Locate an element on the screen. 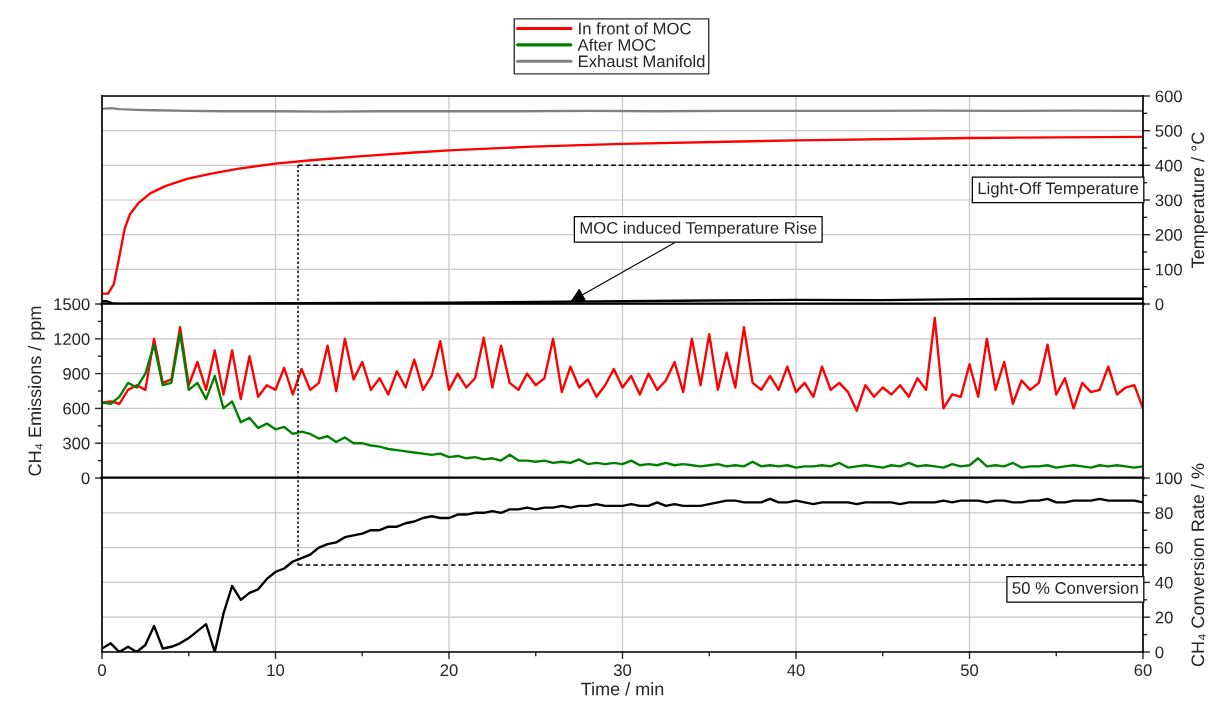  line-series is located at coordinates (622, 364).